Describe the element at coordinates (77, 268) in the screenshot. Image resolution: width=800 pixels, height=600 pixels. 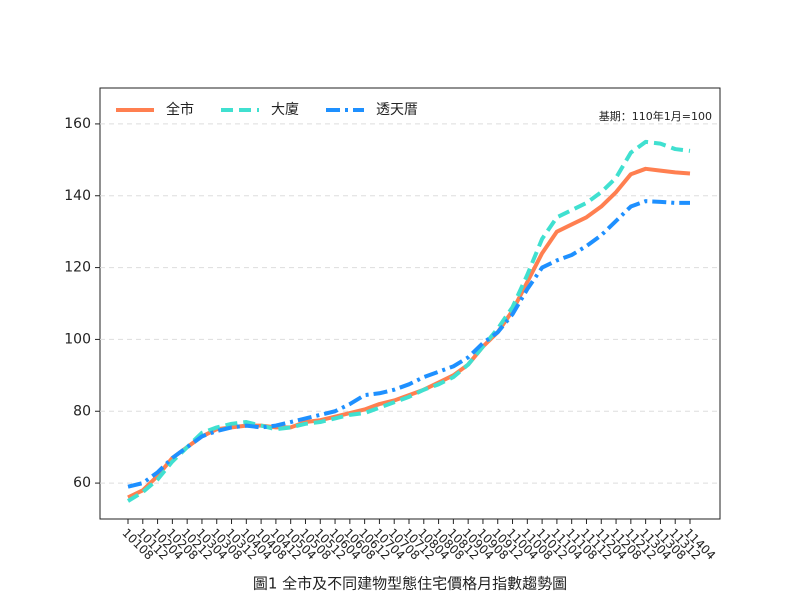
I see `y-tick-label: 120` at that location.